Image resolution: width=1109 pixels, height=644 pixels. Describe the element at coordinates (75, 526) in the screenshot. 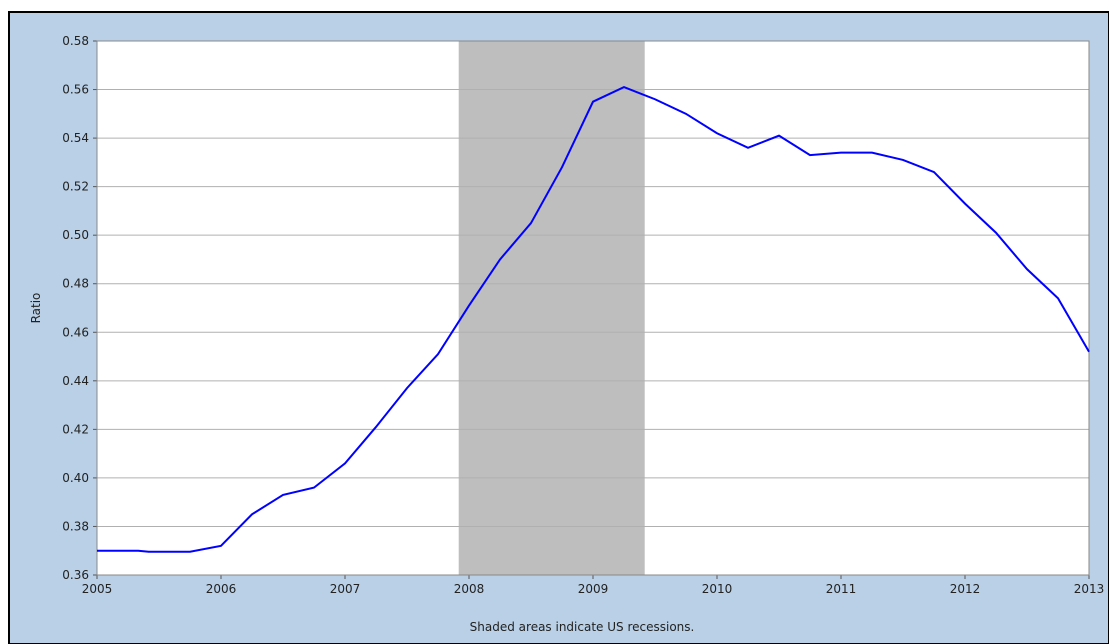

I see `y-tick-label: 0.38` at that location.